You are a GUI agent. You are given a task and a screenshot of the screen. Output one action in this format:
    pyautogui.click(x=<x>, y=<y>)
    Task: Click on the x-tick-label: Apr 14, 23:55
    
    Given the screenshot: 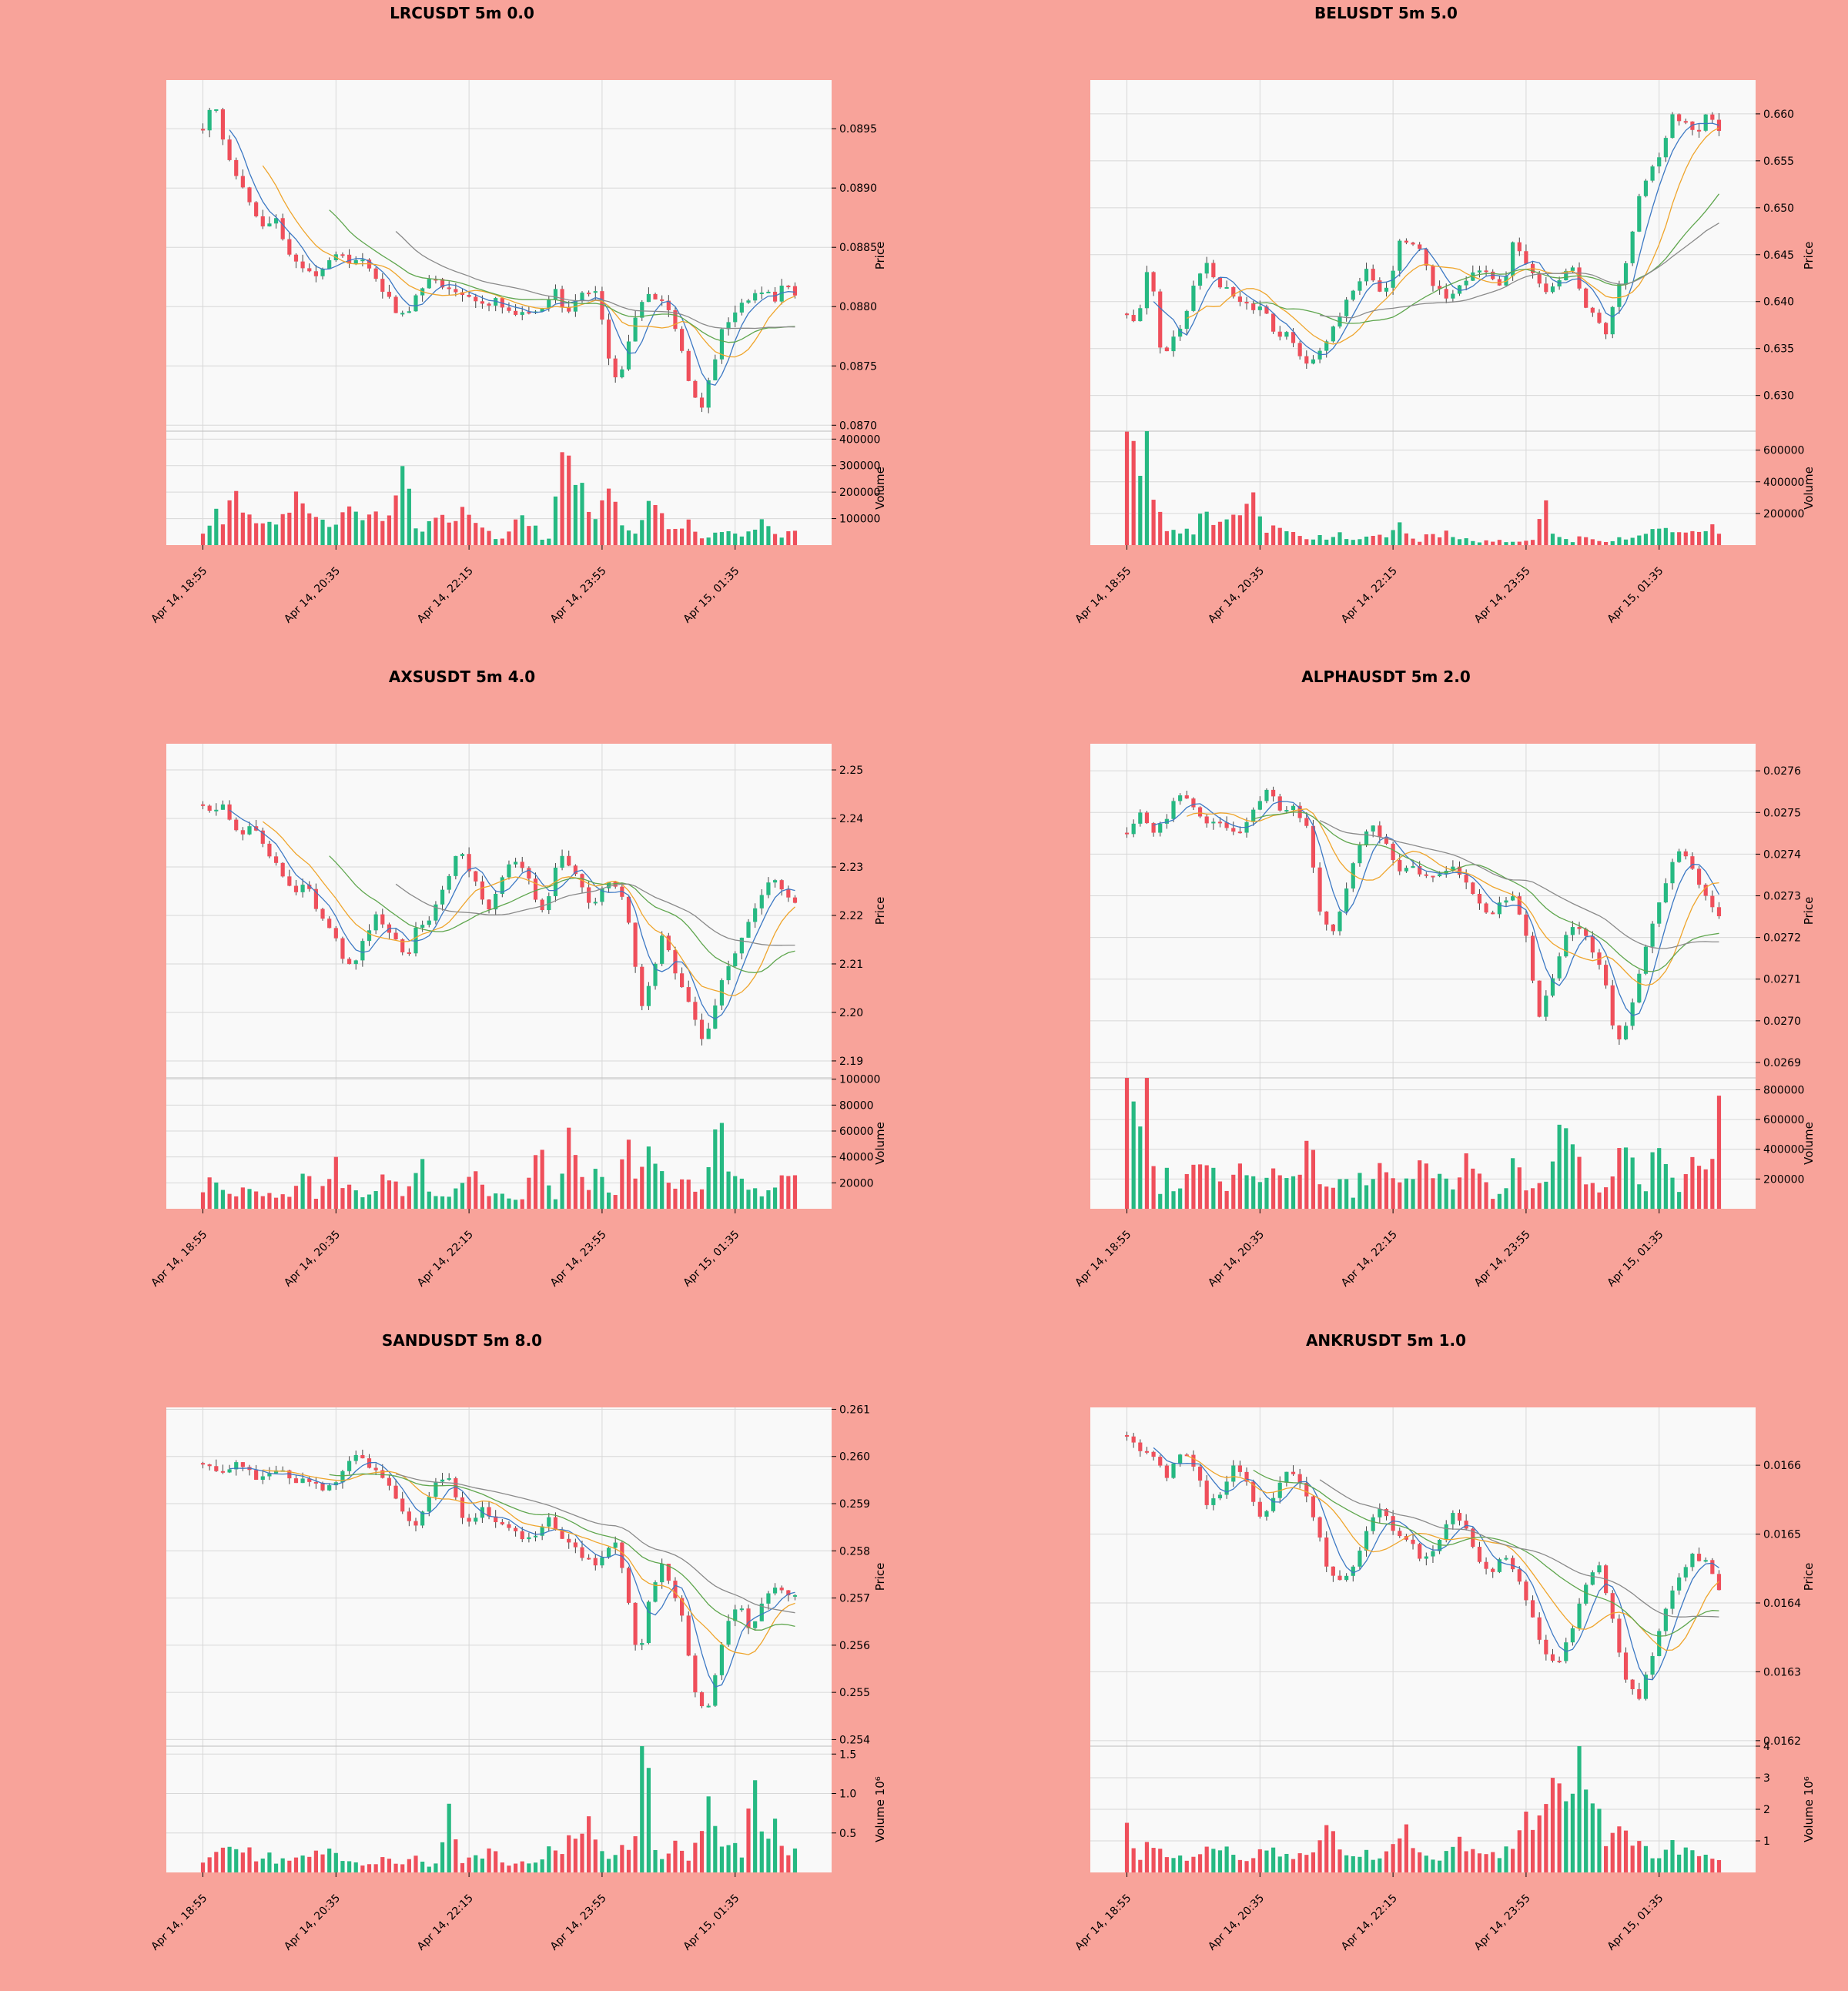 What is the action you would take?
    pyautogui.click(x=578, y=595)
    